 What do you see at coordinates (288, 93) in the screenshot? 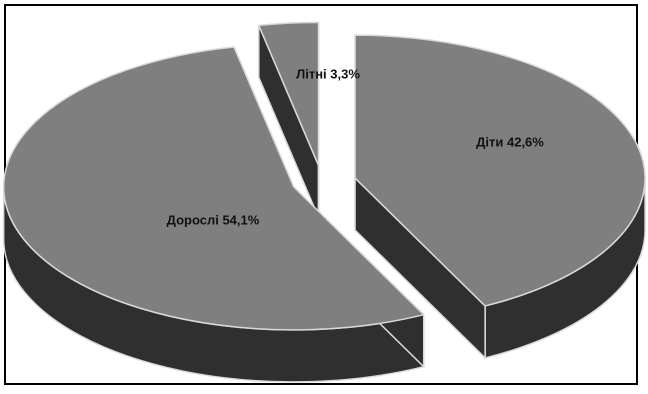
I see `slice-Літні` at bounding box center [288, 93].